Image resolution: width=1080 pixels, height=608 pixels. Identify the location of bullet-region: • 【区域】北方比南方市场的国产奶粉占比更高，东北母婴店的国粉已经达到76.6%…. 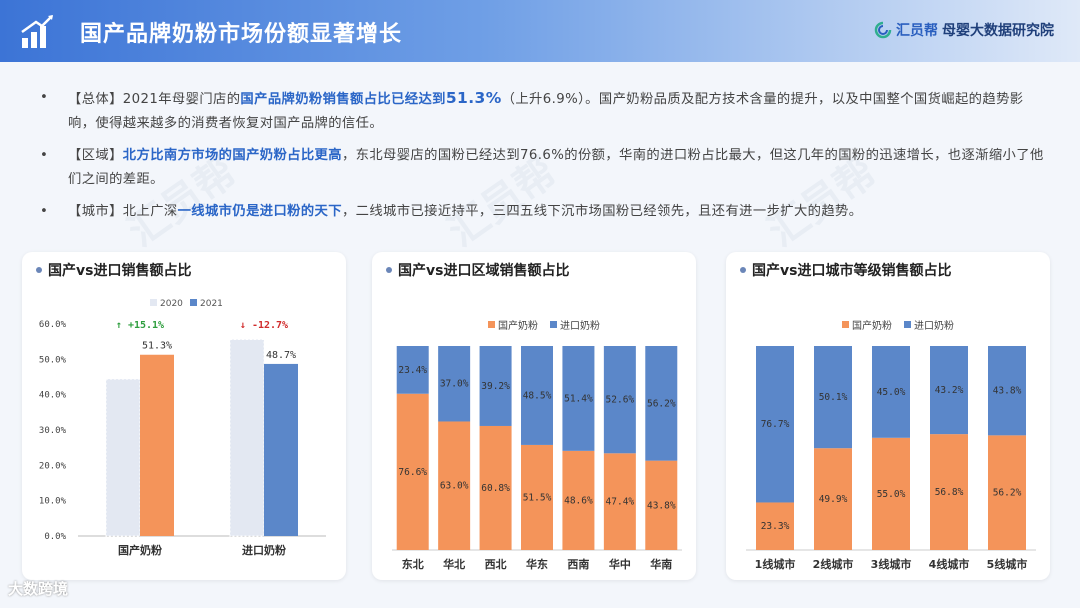
(545, 168).